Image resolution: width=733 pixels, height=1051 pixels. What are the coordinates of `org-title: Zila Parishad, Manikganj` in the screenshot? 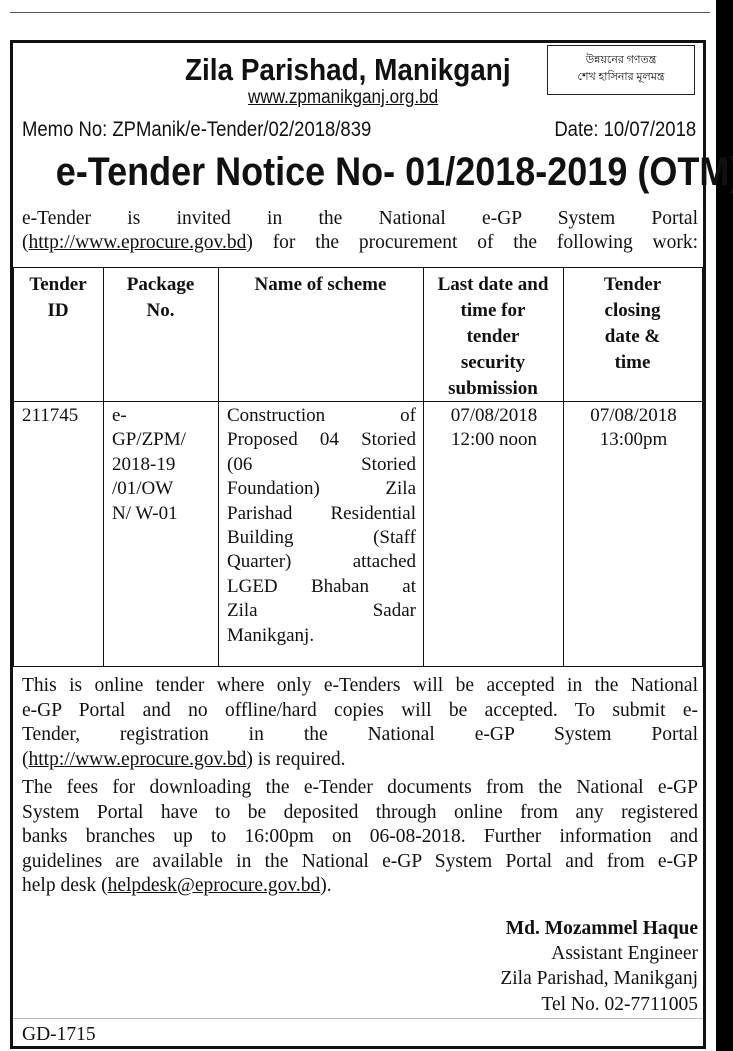 It's located at (348, 69).